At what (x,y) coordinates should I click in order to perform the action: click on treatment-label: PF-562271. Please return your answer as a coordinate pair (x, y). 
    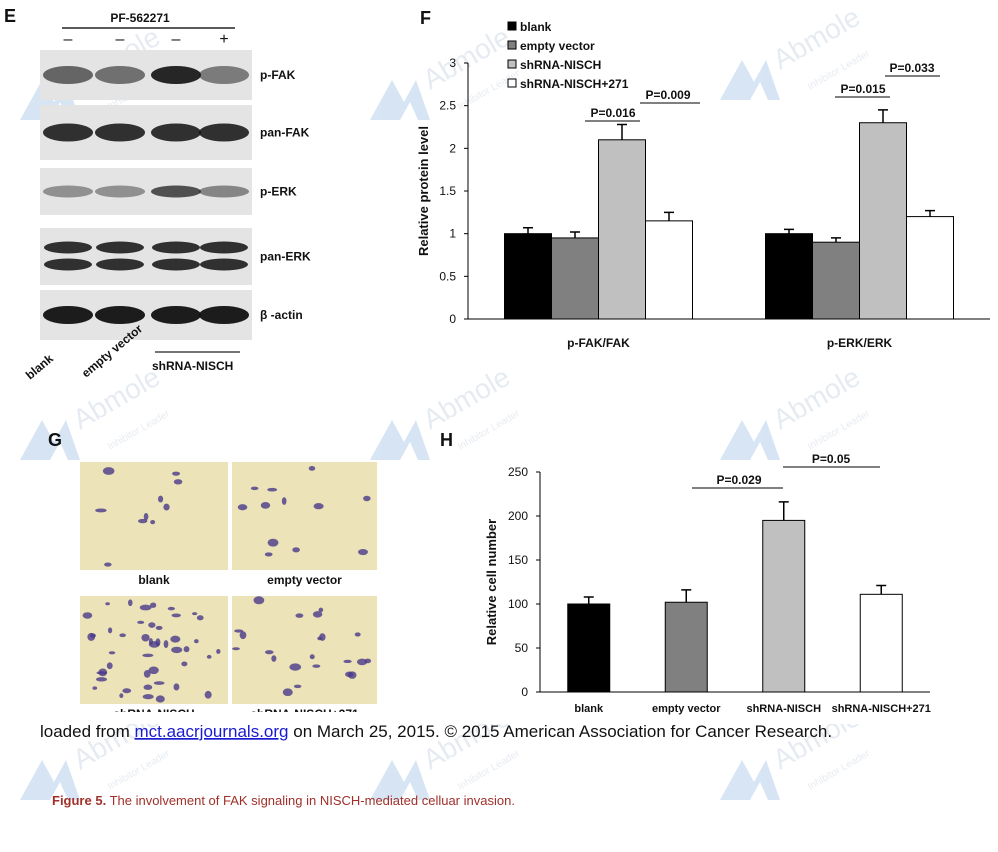
    Looking at the image, I should click on (140, 18).